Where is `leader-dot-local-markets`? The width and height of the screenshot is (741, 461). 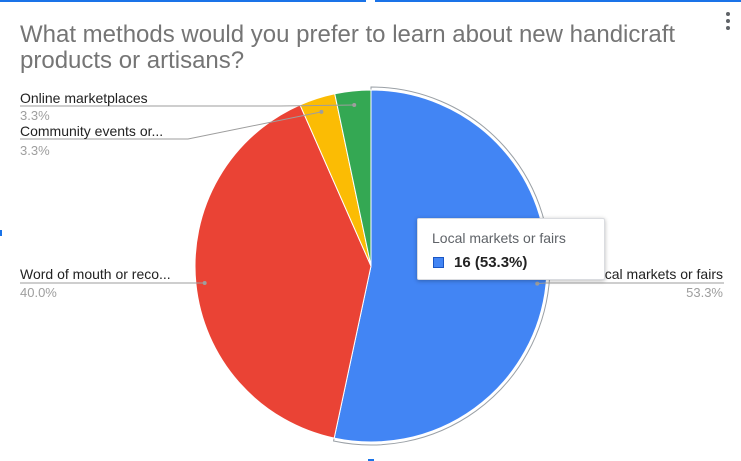 leader-dot-local-markets is located at coordinates (537, 283).